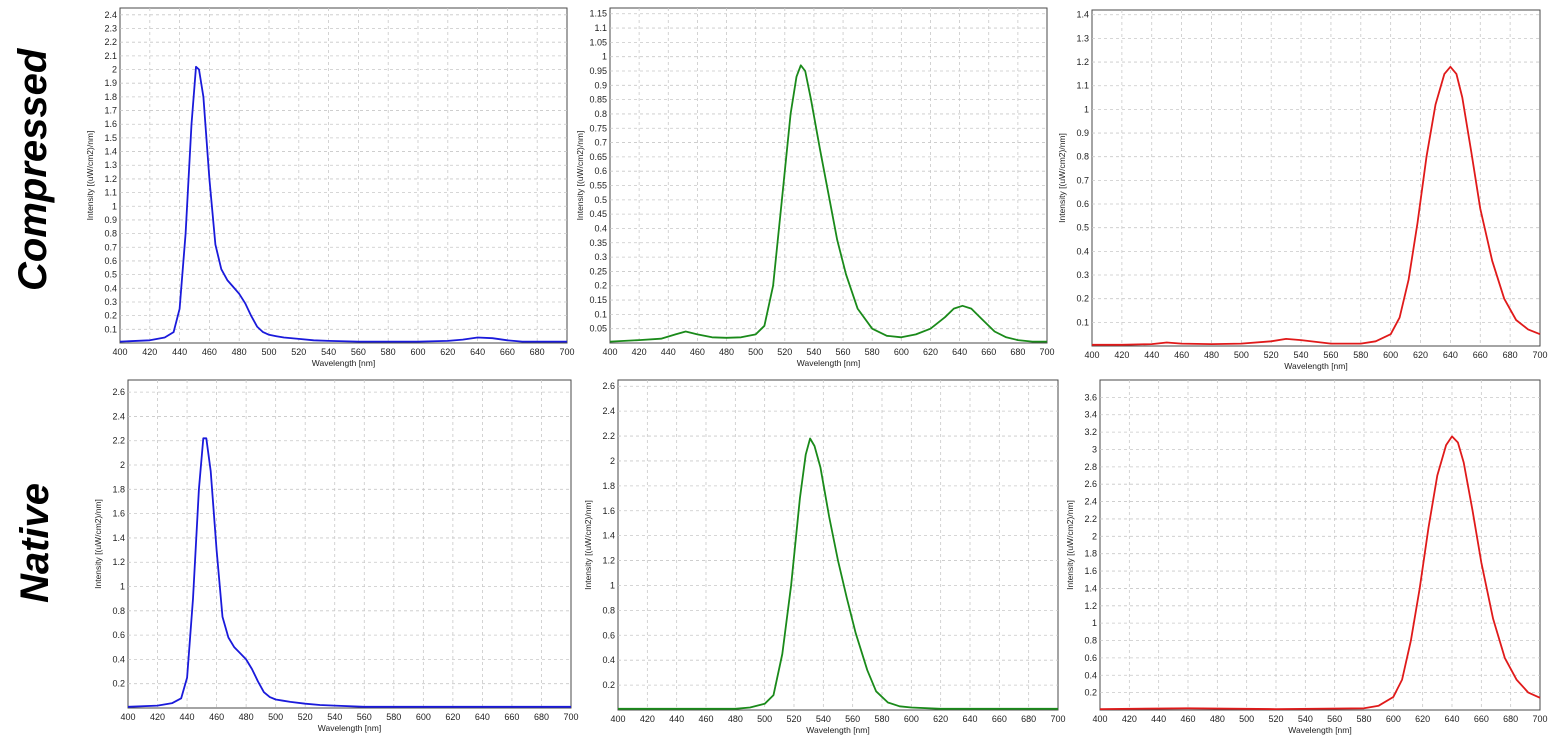 The height and width of the screenshot is (750, 1557). I want to click on y-tick-label: 0.65, so click(598, 157).